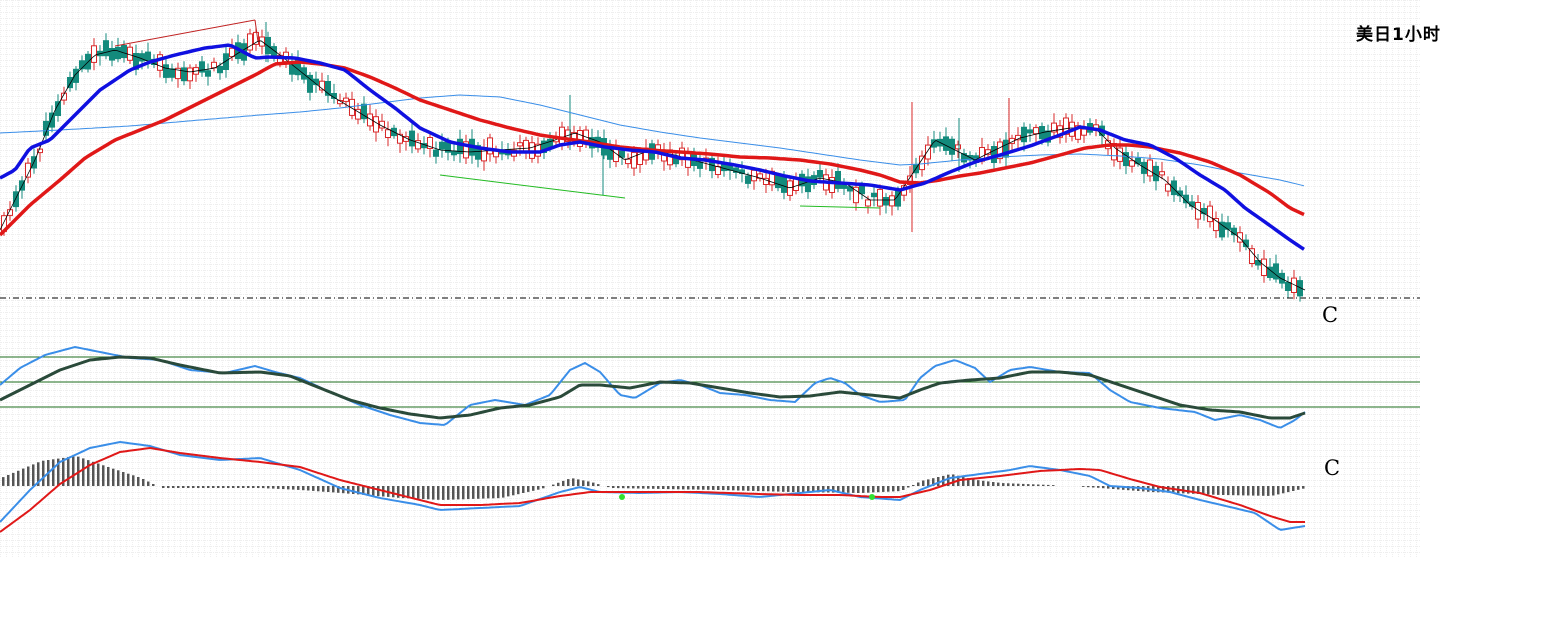  Describe the element at coordinates (652, 140) in the screenshot. I see `ma-long-line` at that location.